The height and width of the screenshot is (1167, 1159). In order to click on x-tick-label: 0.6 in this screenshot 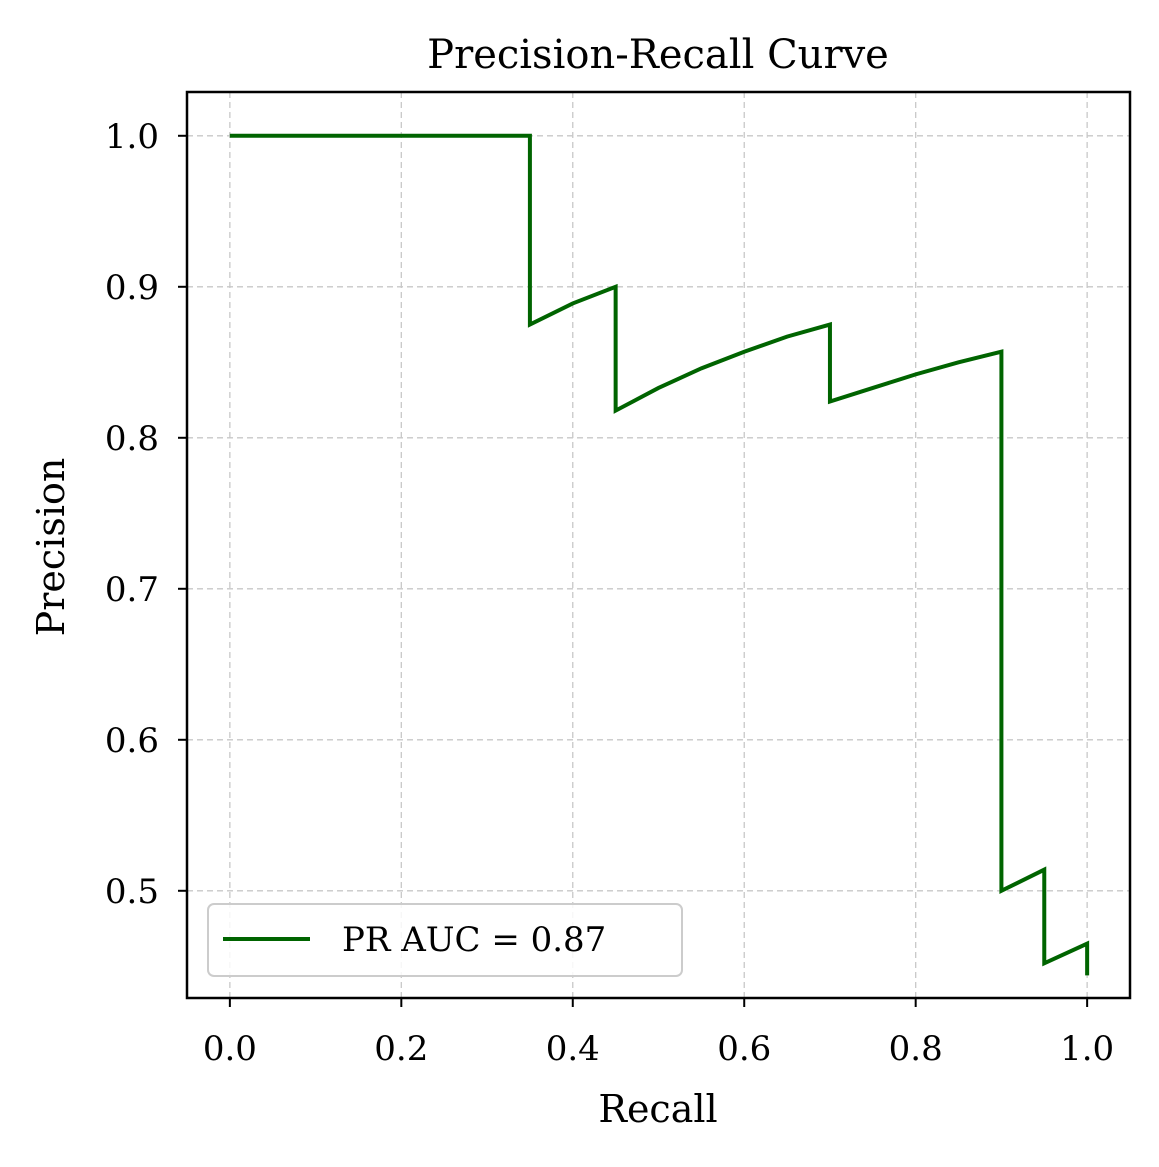, I will do `click(744, 1049)`.